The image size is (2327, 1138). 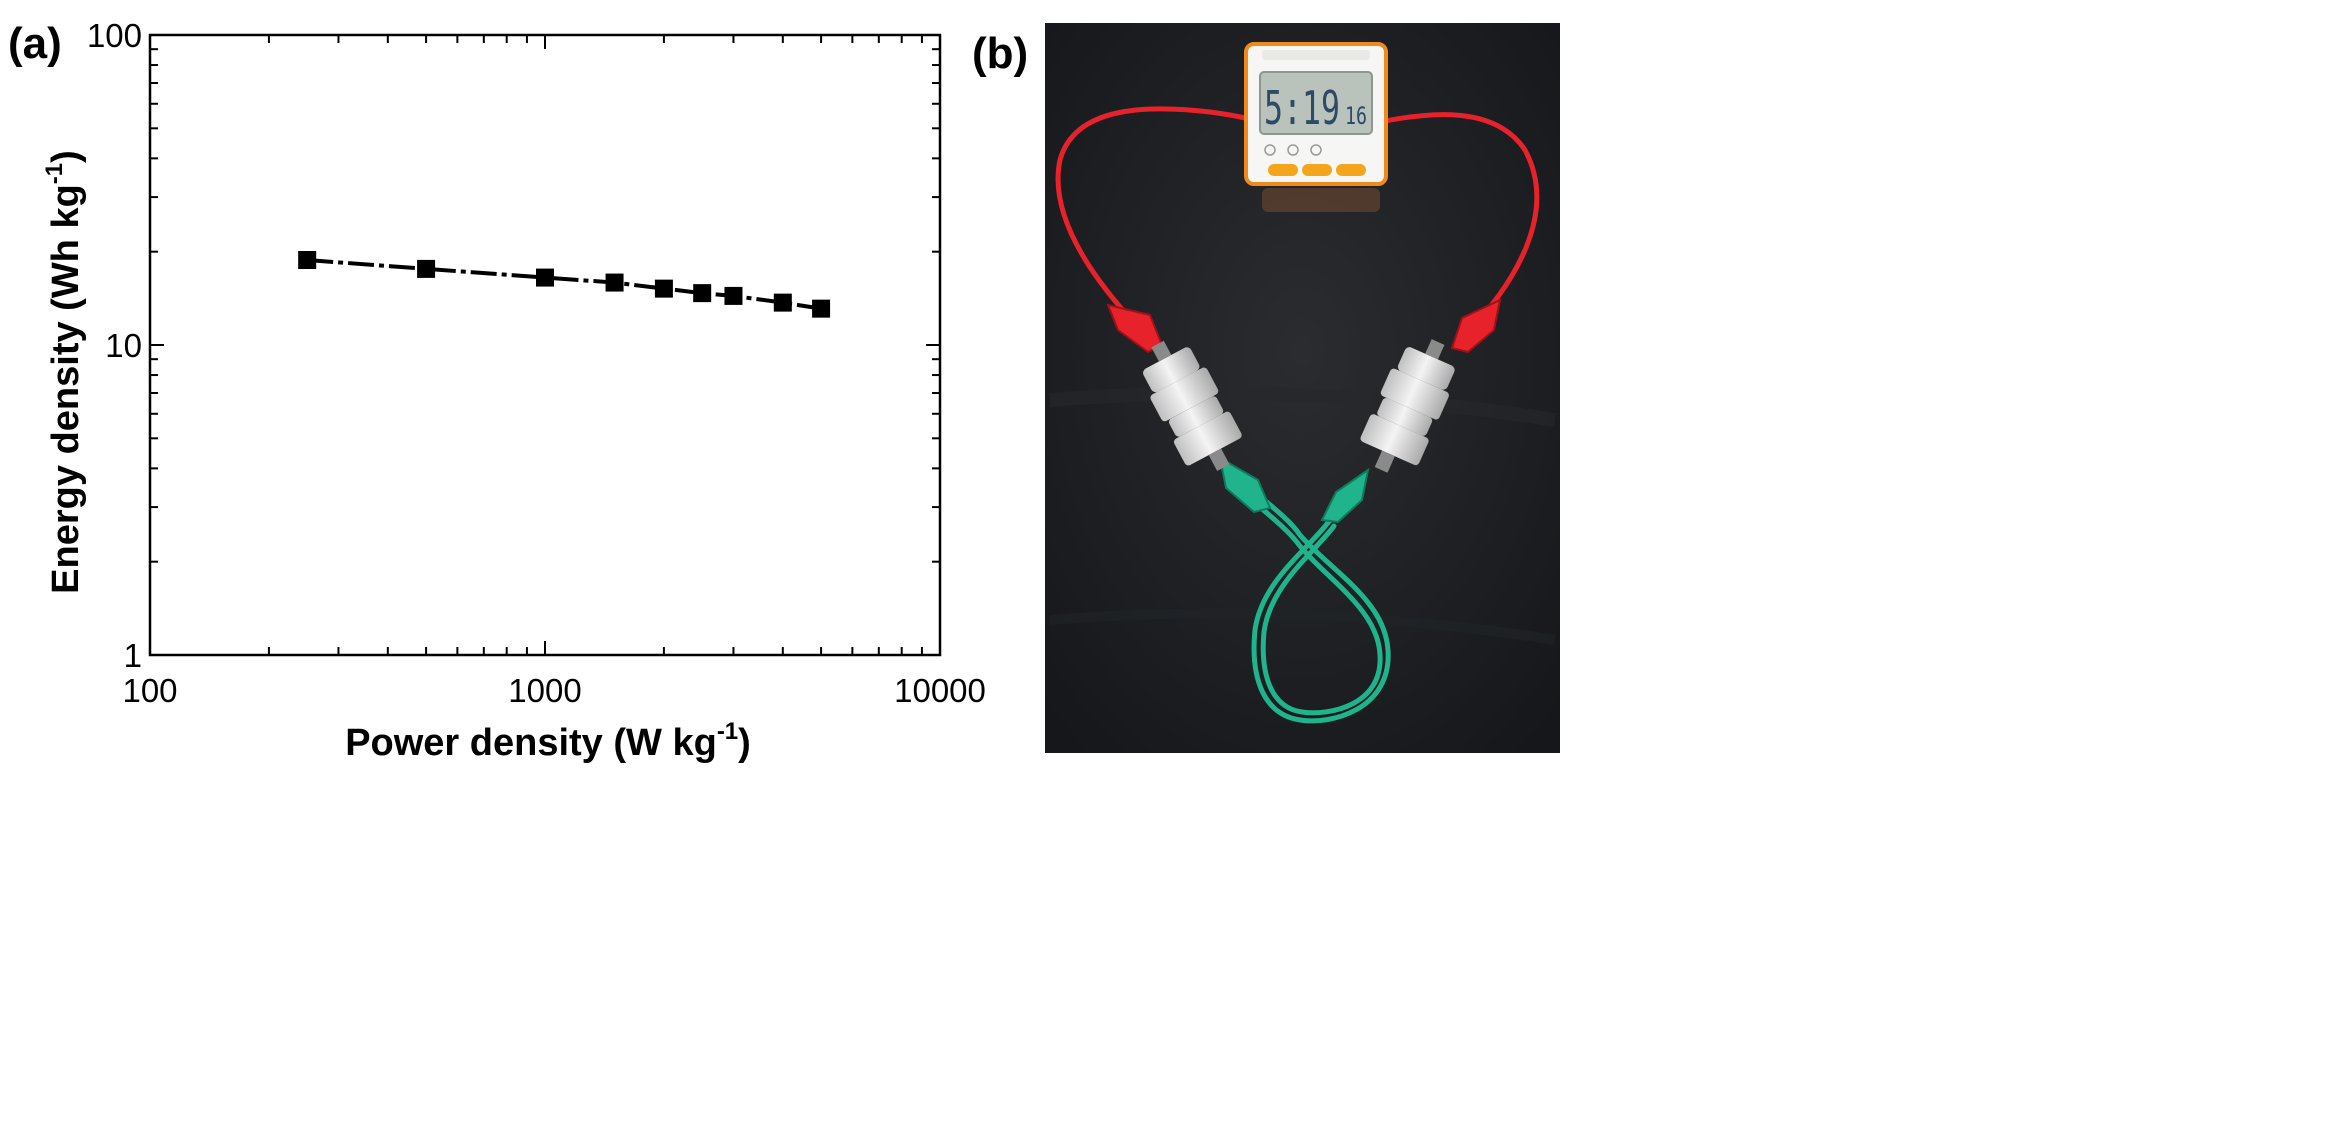 I want to click on y-axis-title: Energy density (Wh kg-1), so click(x=64, y=372).